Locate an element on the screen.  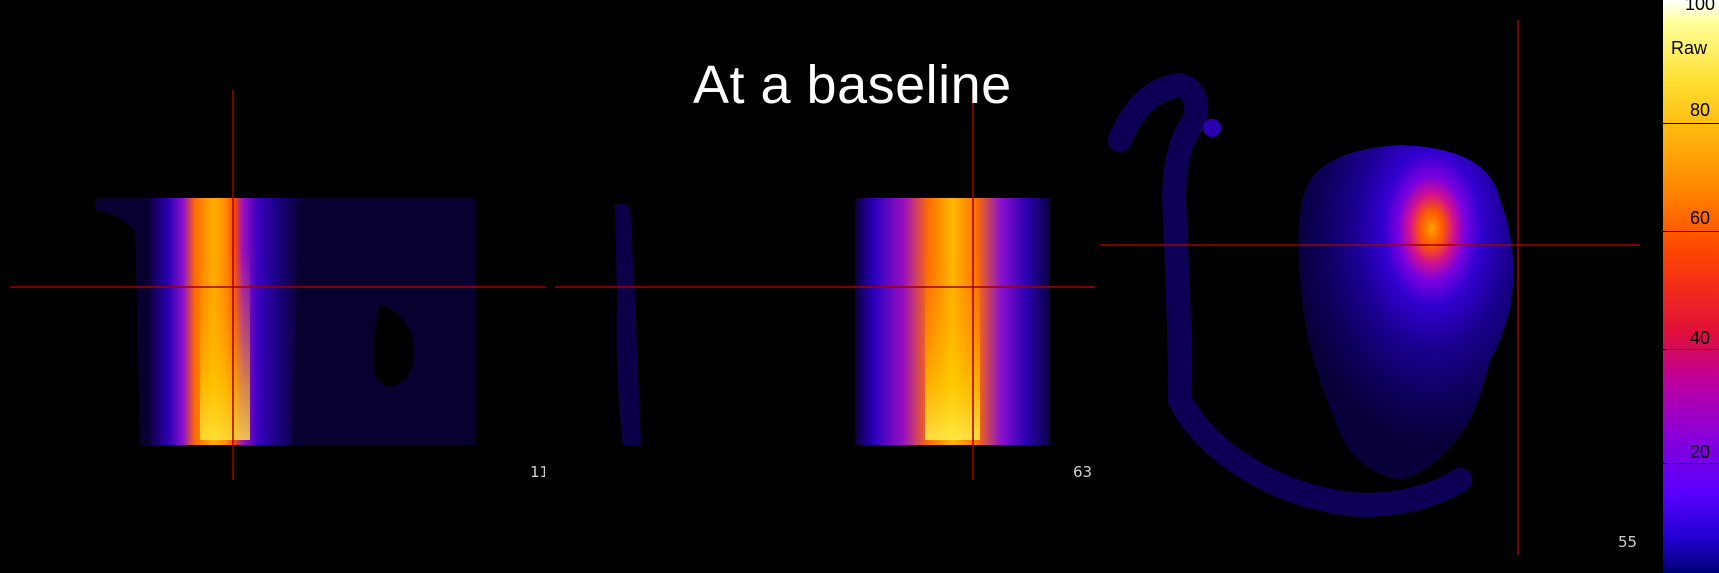
slice-number: 118 is located at coordinates (537, 472).